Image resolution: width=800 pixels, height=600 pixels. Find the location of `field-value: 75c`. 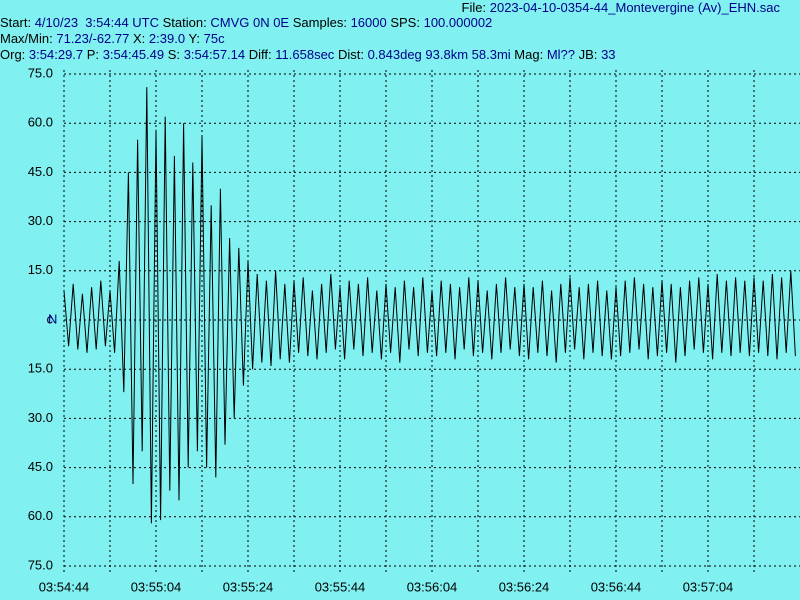

field-value: 75c is located at coordinates (214, 38).